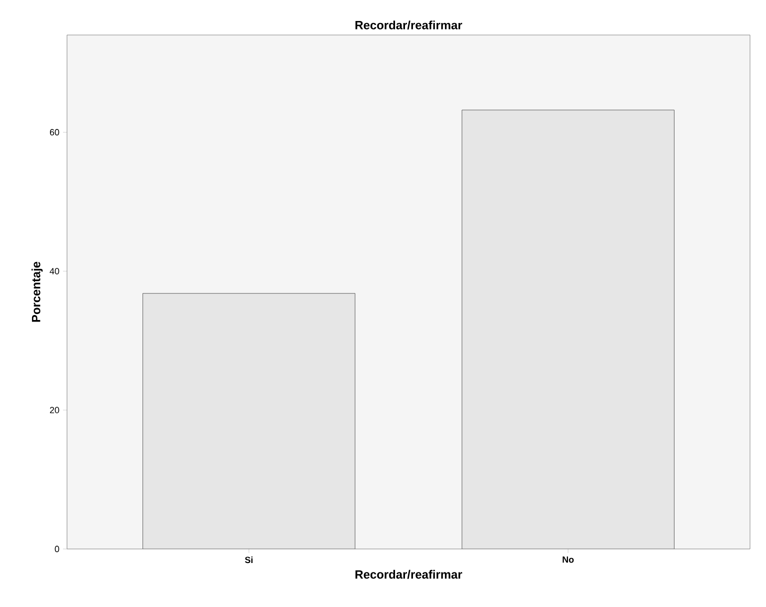  I want to click on y-axis-title: Porcentaje, so click(37, 292).